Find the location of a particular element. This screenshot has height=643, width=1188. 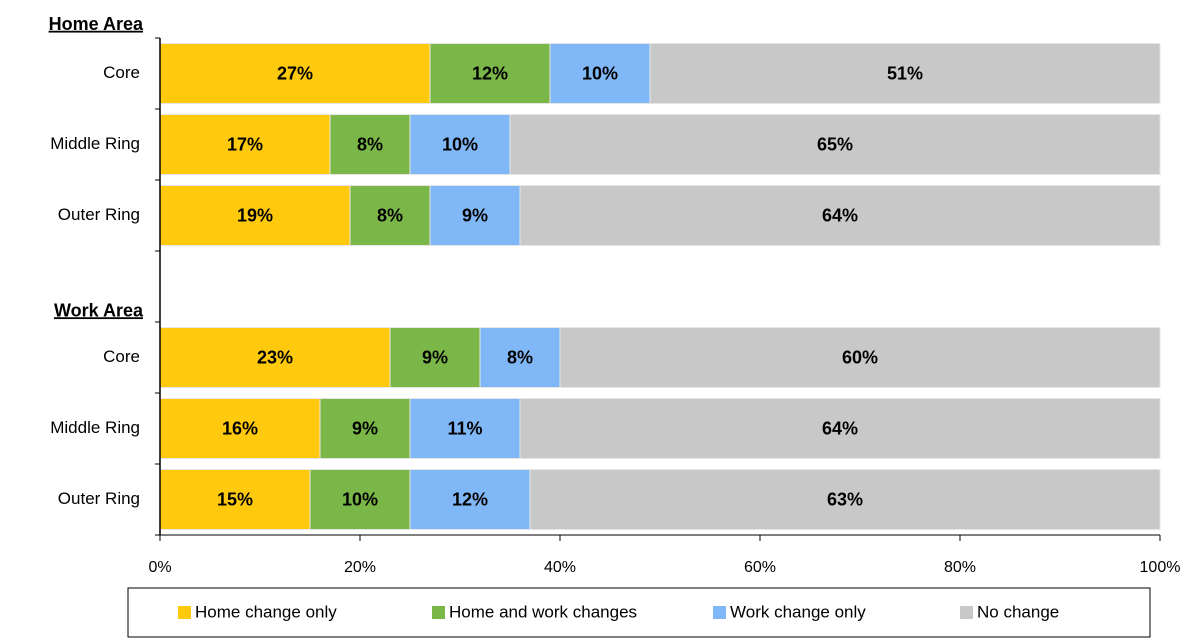

x-tick-label: 40% is located at coordinates (560, 567).